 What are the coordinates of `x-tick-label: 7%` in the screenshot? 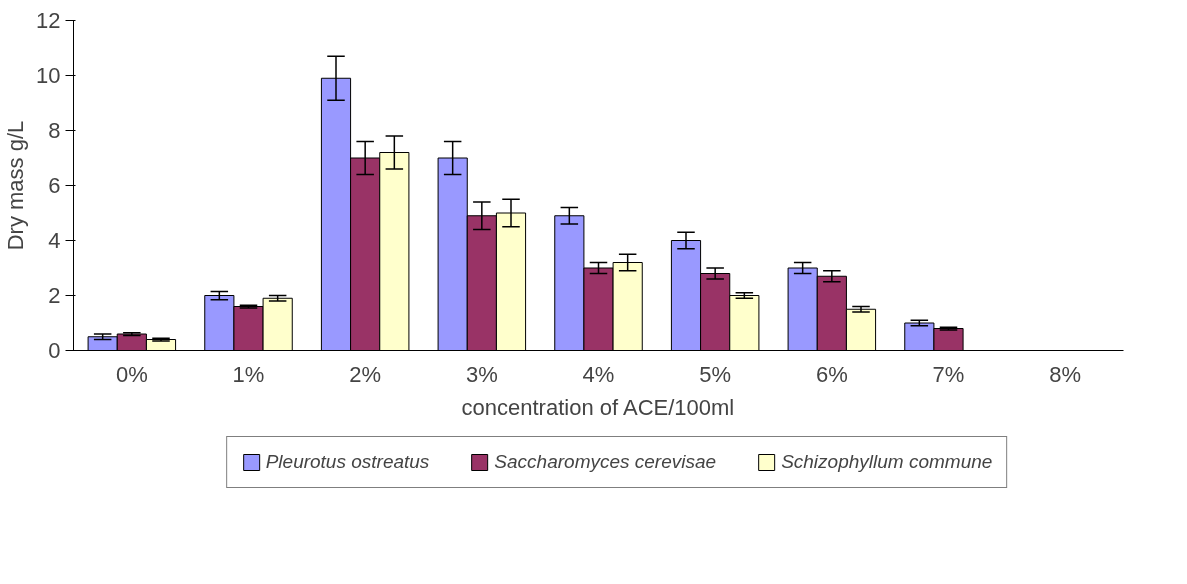 It's located at (948, 374).